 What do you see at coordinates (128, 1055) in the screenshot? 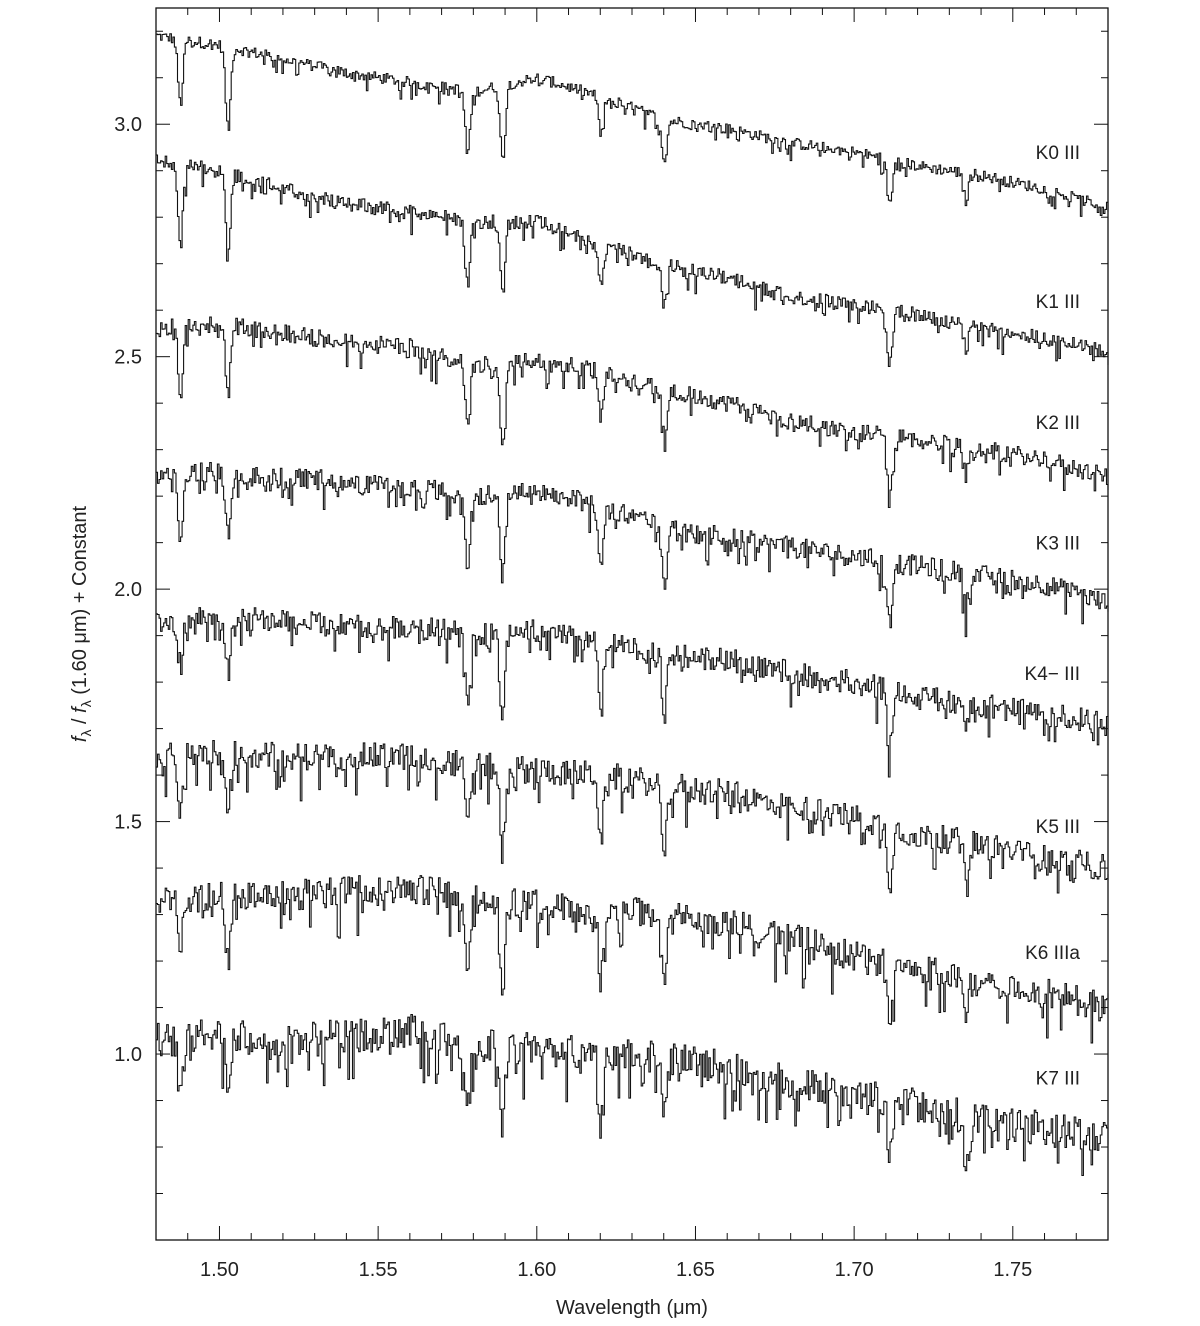
I see `y-tick-label: 1.0` at bounding box center [128, 1055].